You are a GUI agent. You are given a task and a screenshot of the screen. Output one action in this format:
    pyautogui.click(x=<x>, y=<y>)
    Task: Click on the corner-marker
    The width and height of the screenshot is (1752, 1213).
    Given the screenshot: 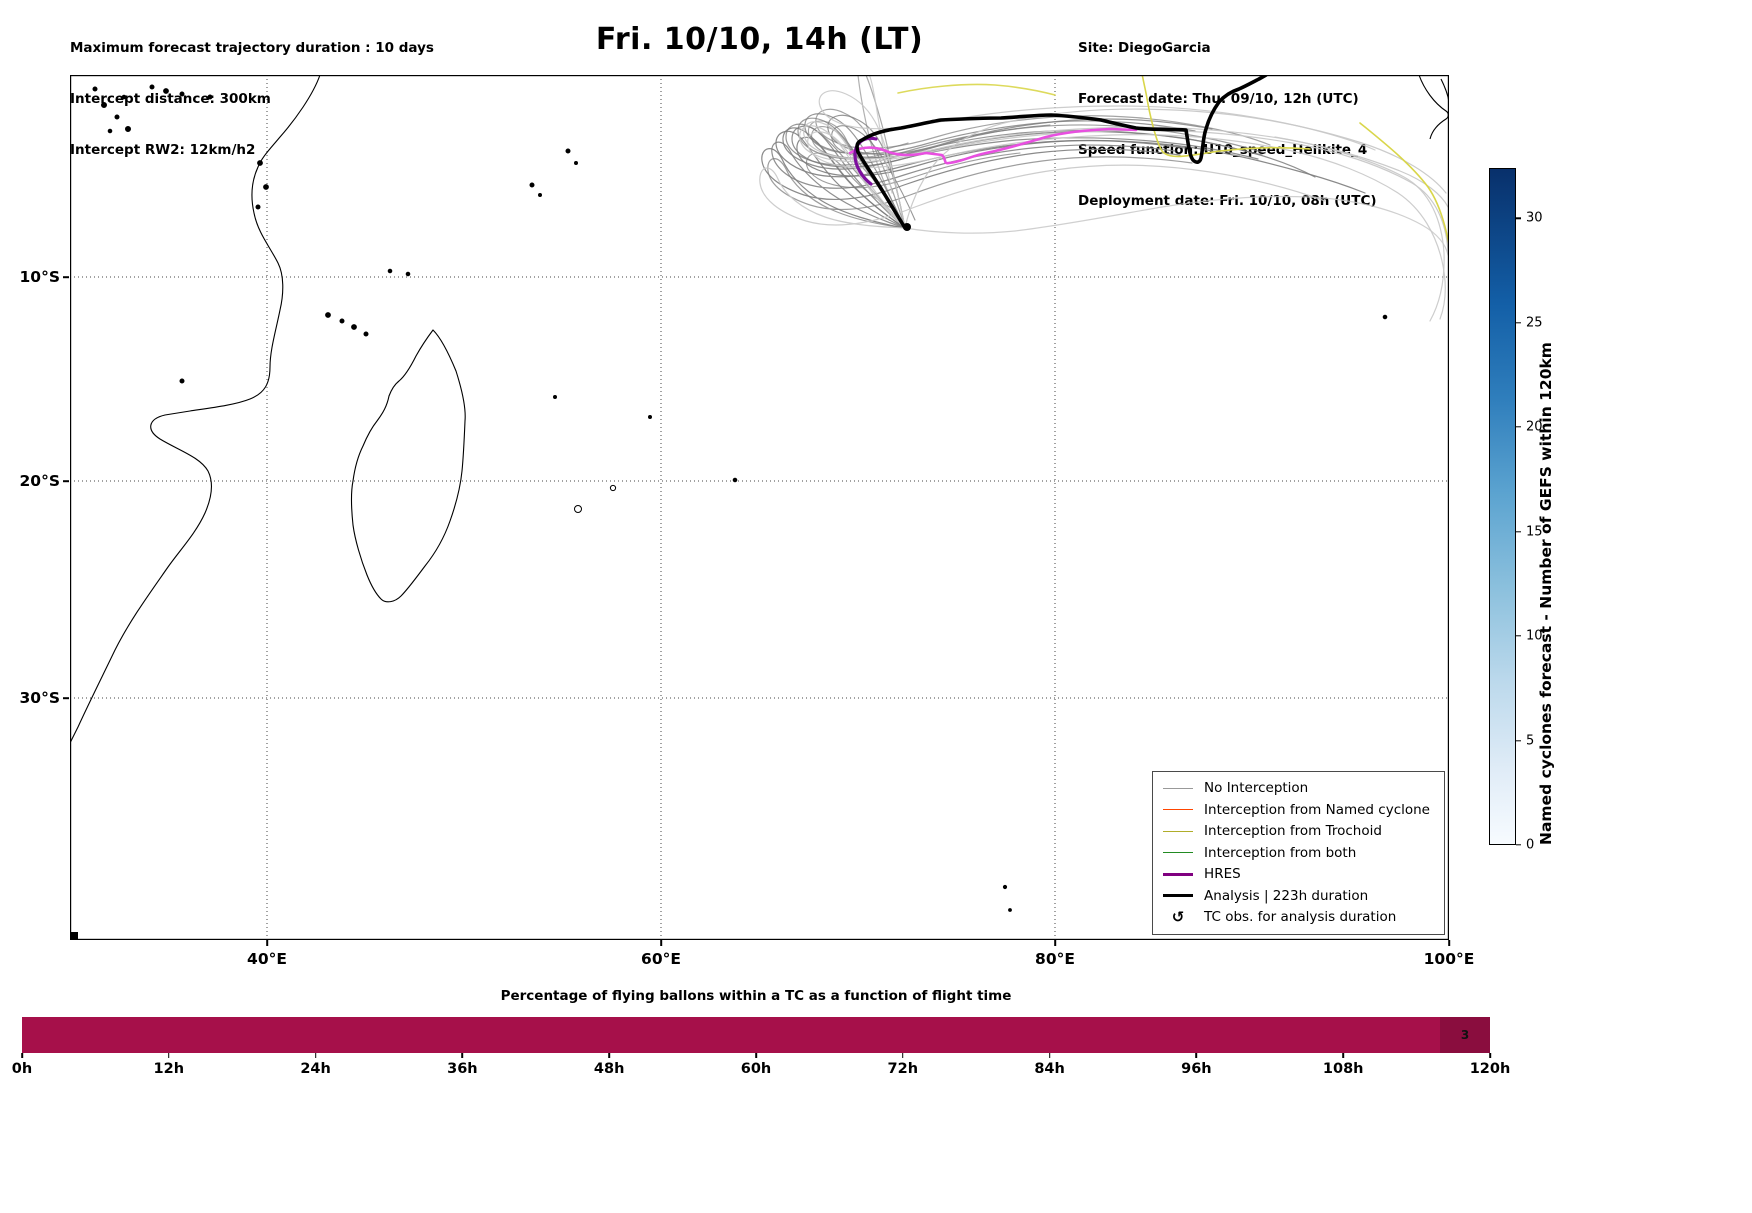 What is the action you would take?
    pyautogui.click(x=74, y=936)
    